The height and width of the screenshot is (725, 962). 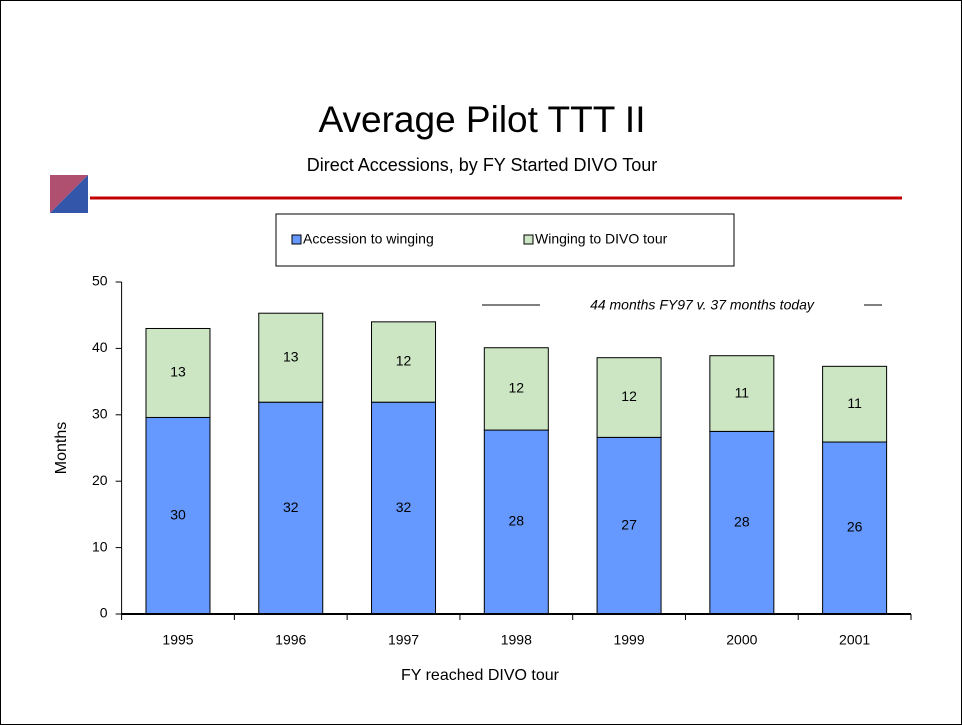 What do you see at coordinates (104, 613) in the screenshot?
I see `y-tick-label: 0` at bounding box center [104, 613].